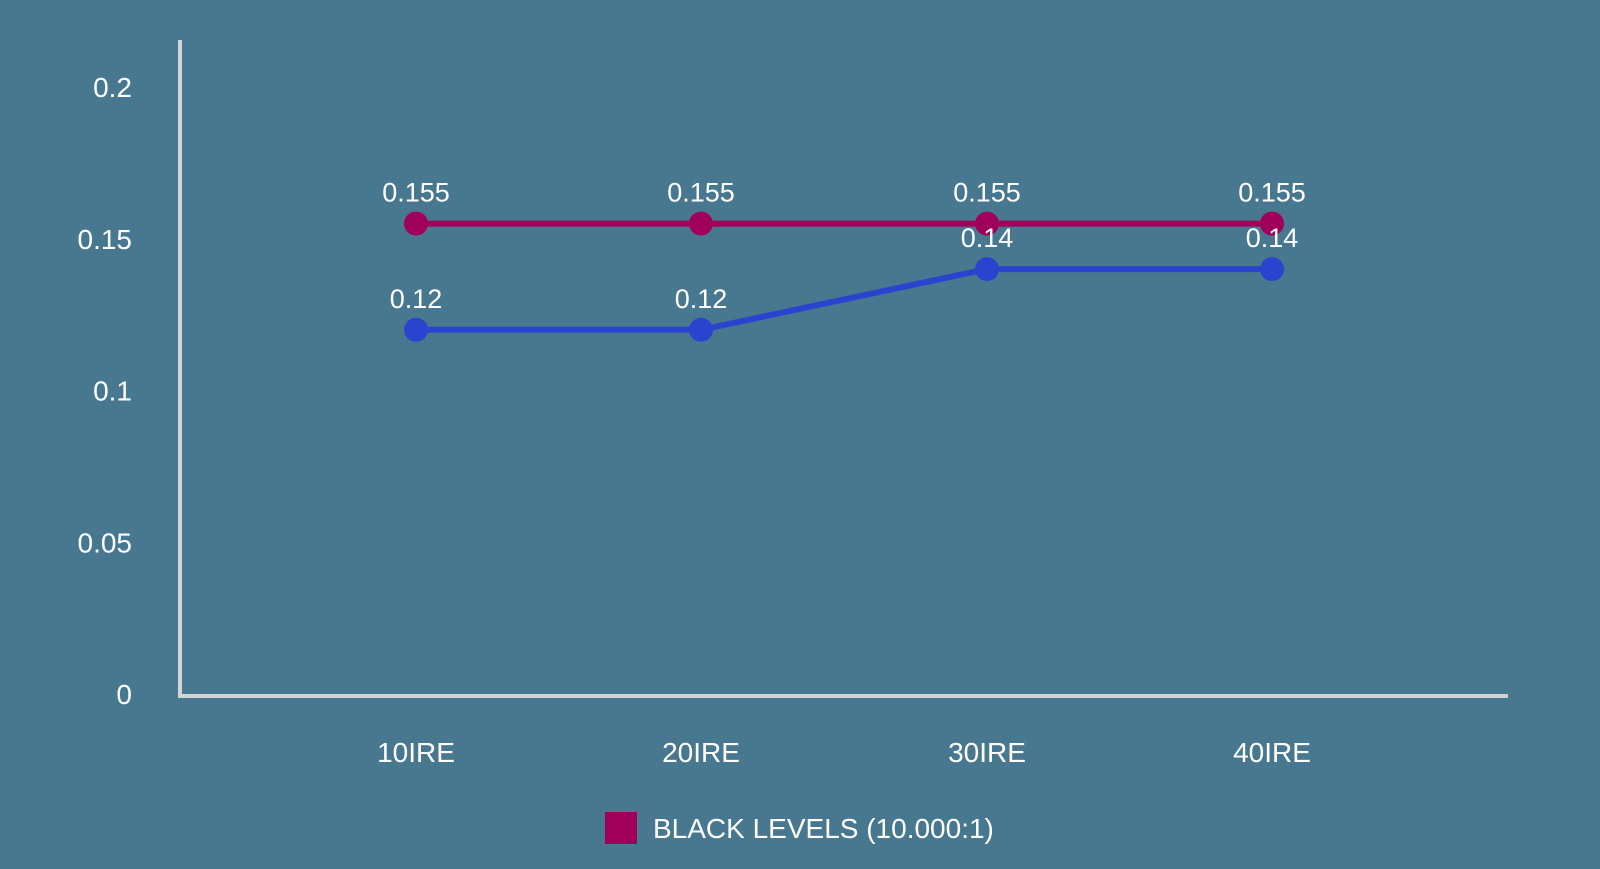  Describe the element at coordinates (844, 752) in the screenshot. I see `x-axis-ticks: 10IRE 20IRE 30IRE 40IRE` at that location.